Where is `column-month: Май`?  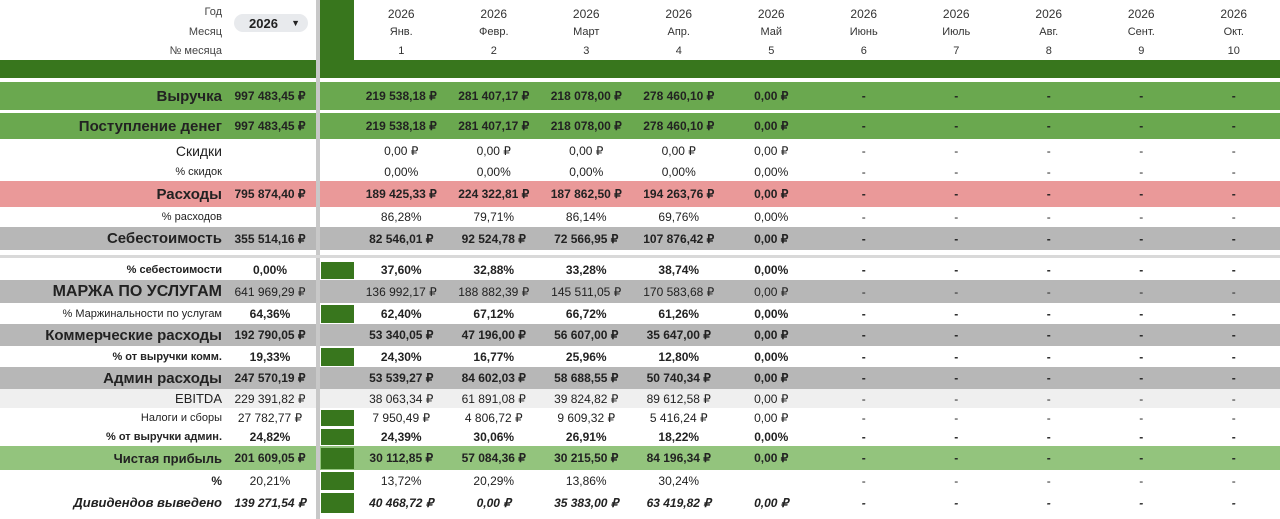
column-month: Май is located at coordinates (771, 32).